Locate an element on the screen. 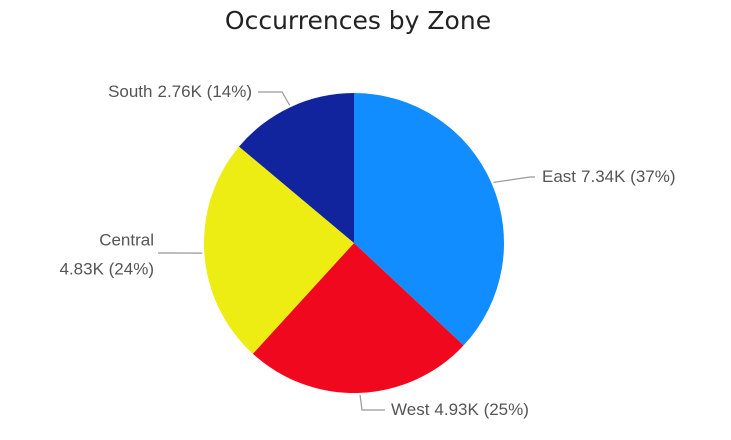 The width and height of the screenshot is (731, 440). slice-label: South 2.76K (14%) is located at coordinates (180, 91).